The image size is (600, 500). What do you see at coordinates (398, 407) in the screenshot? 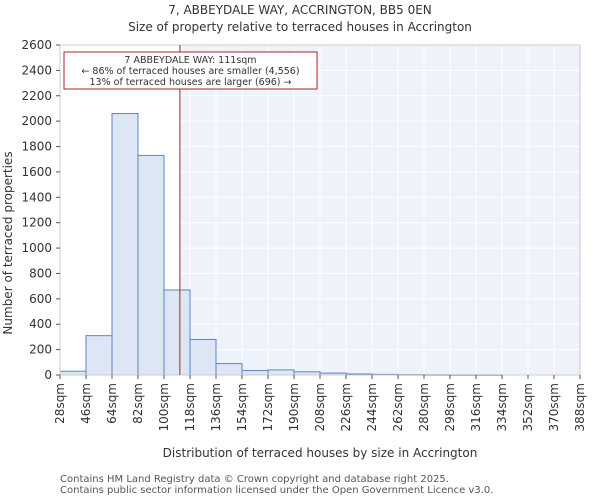
I see `x-tick-label-13: 262sqm` at bounding box center [398, 407].